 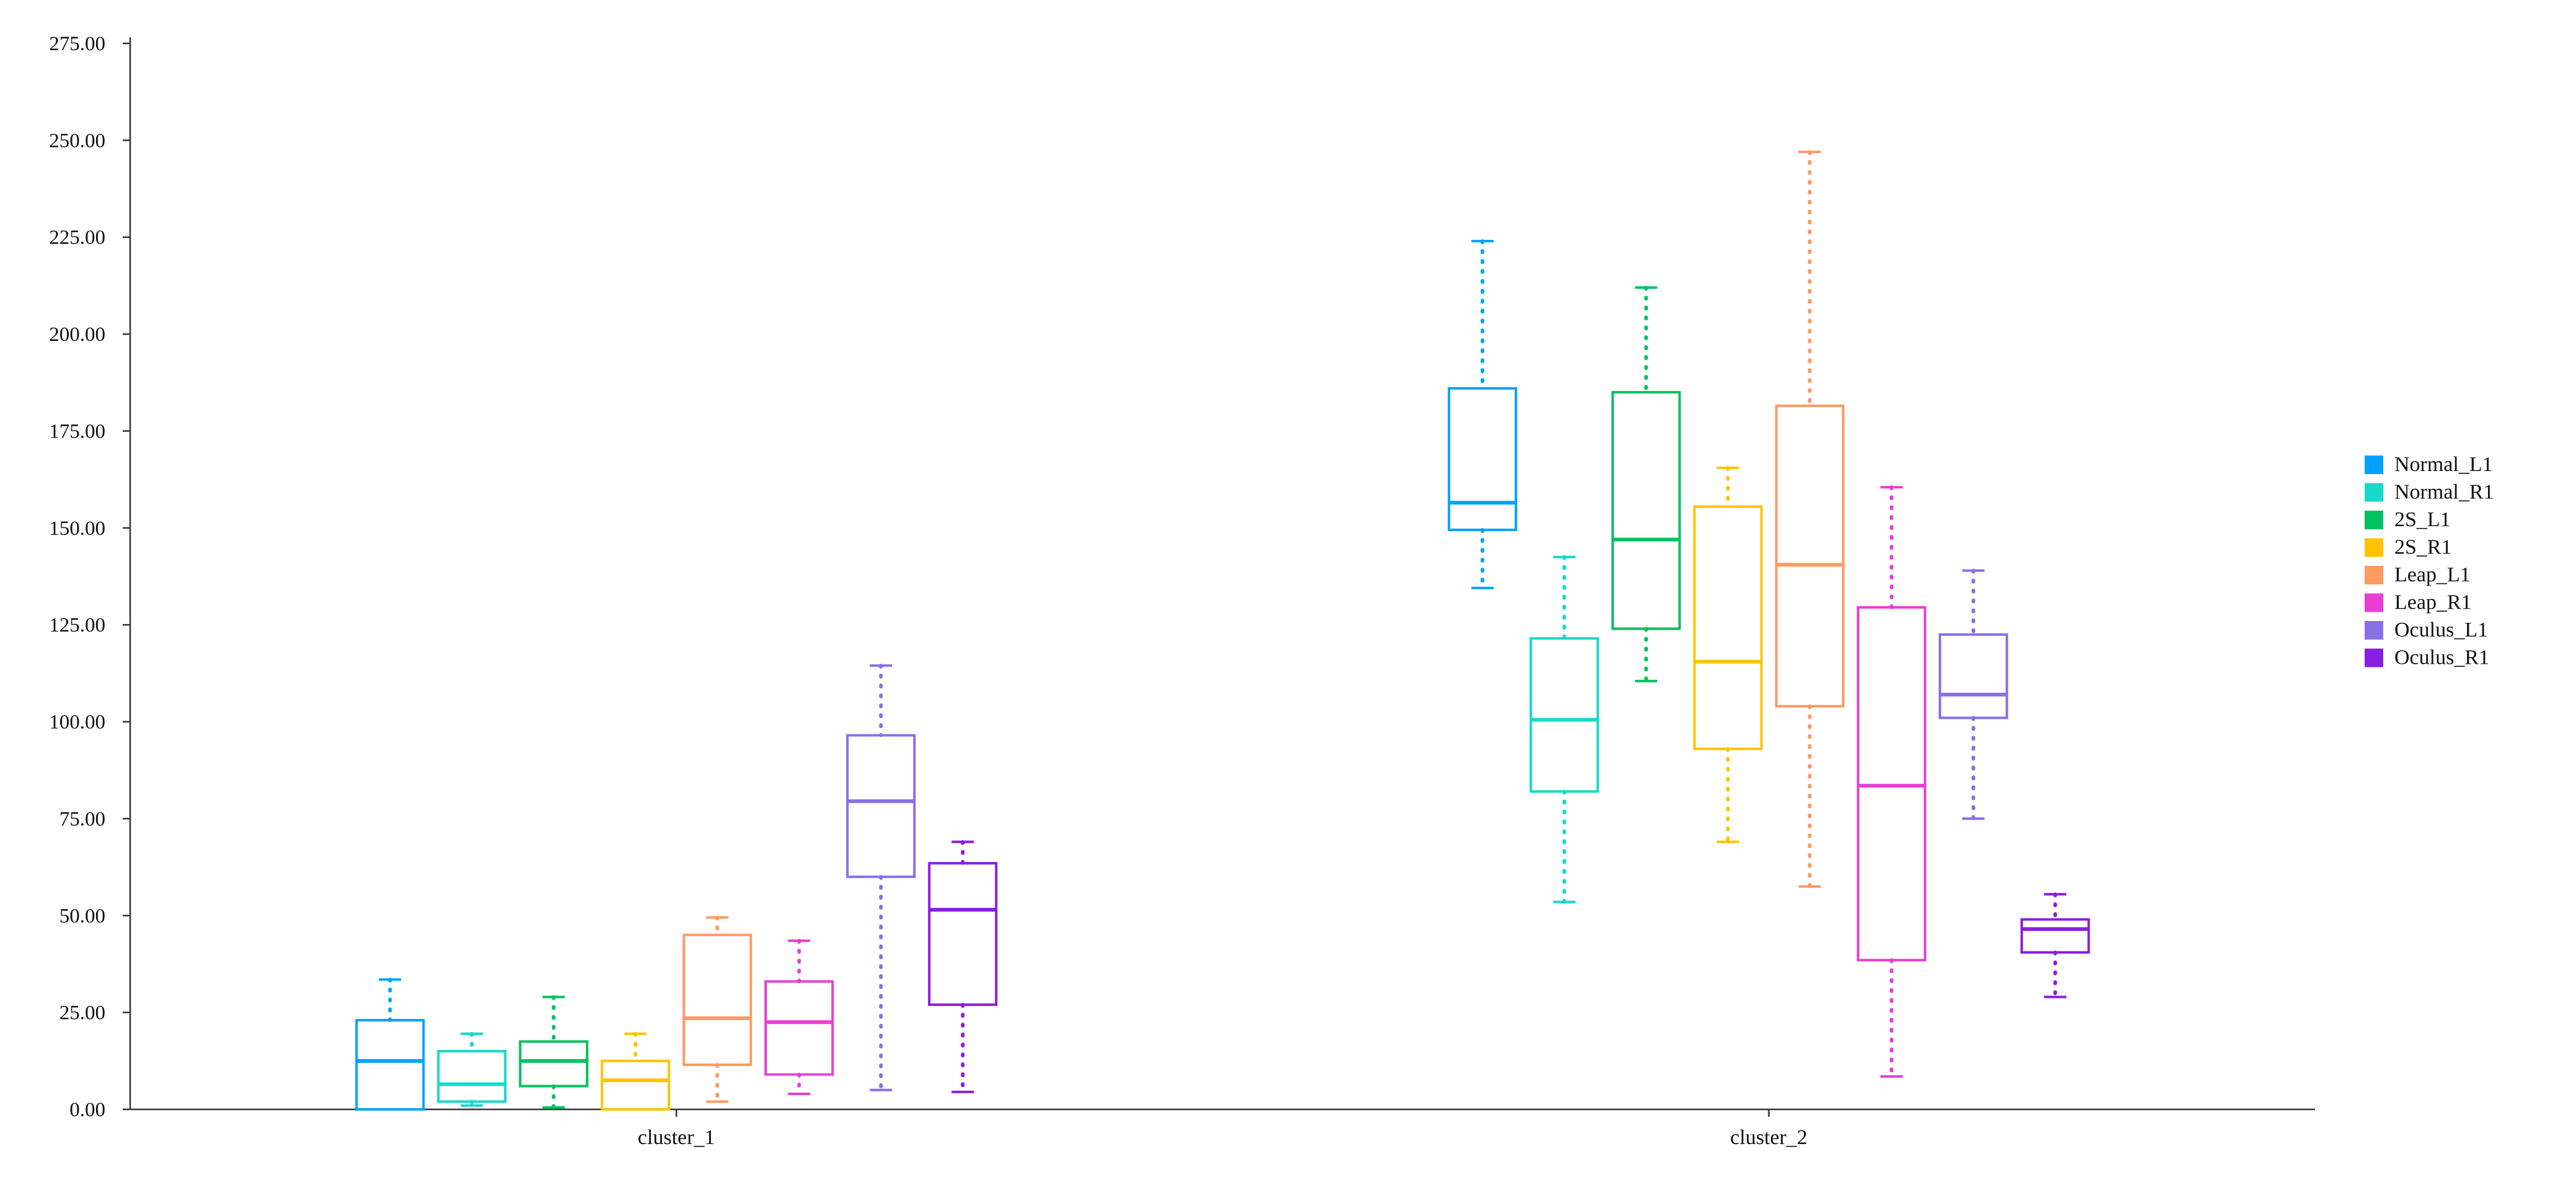 I want to click on legend-label: Normal_R1, so click(x=2444, y=492).